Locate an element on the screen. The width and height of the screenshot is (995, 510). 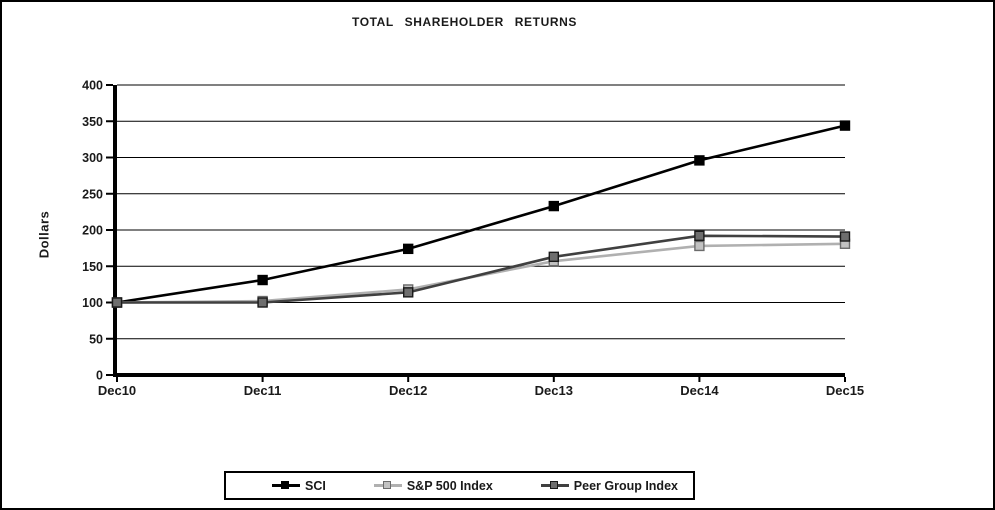
x-tick-label: Dec12 is located at coordinates (408, 390).